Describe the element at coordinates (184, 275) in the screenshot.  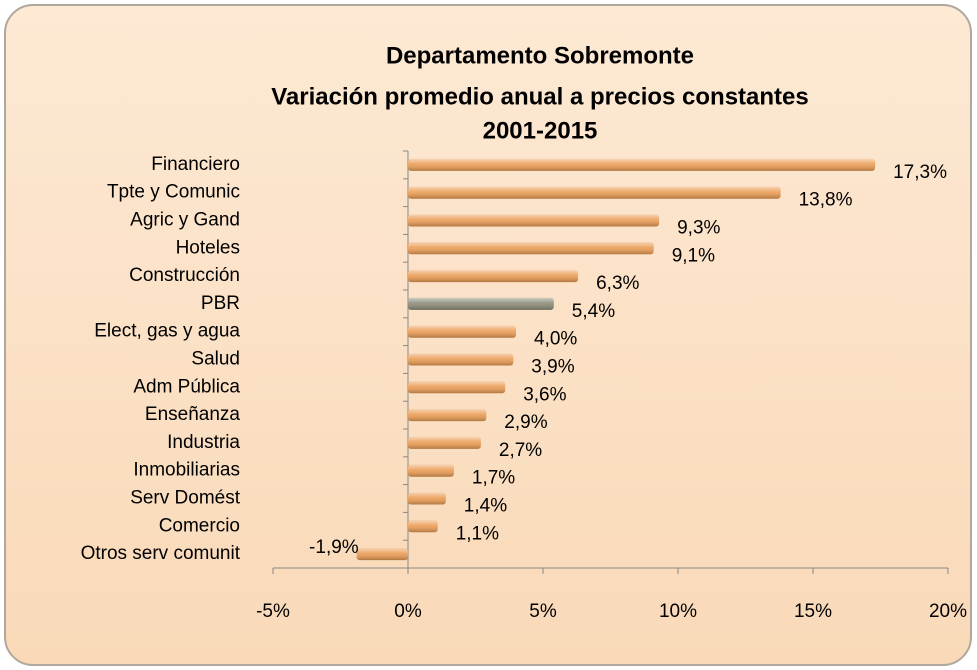
I see `category-label: Construcción` at that location.